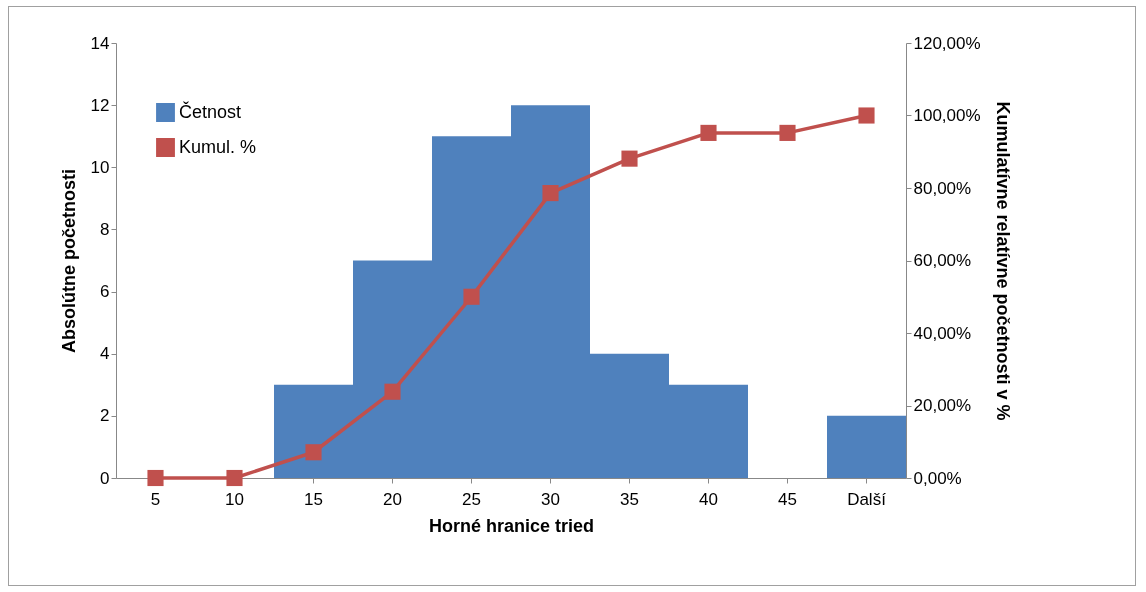  I want to click on x-tick-label: 5, so click(155, 499).